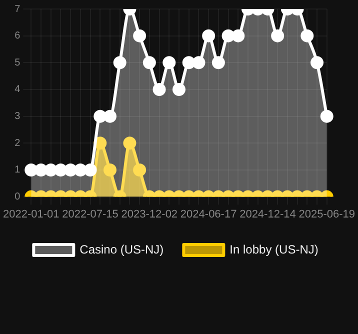  Describe the element at coordinates (17, 9) in the screenshot. I see `y-tick-label: 7` at that location.